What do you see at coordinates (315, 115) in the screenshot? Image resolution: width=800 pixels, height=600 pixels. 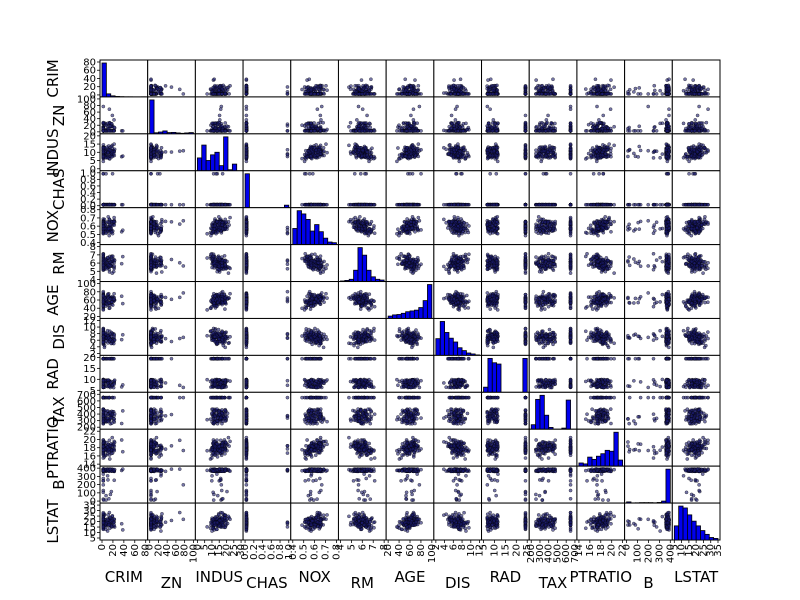 I see `panel-zn-vs-nox` at bounding box center [315, 115].